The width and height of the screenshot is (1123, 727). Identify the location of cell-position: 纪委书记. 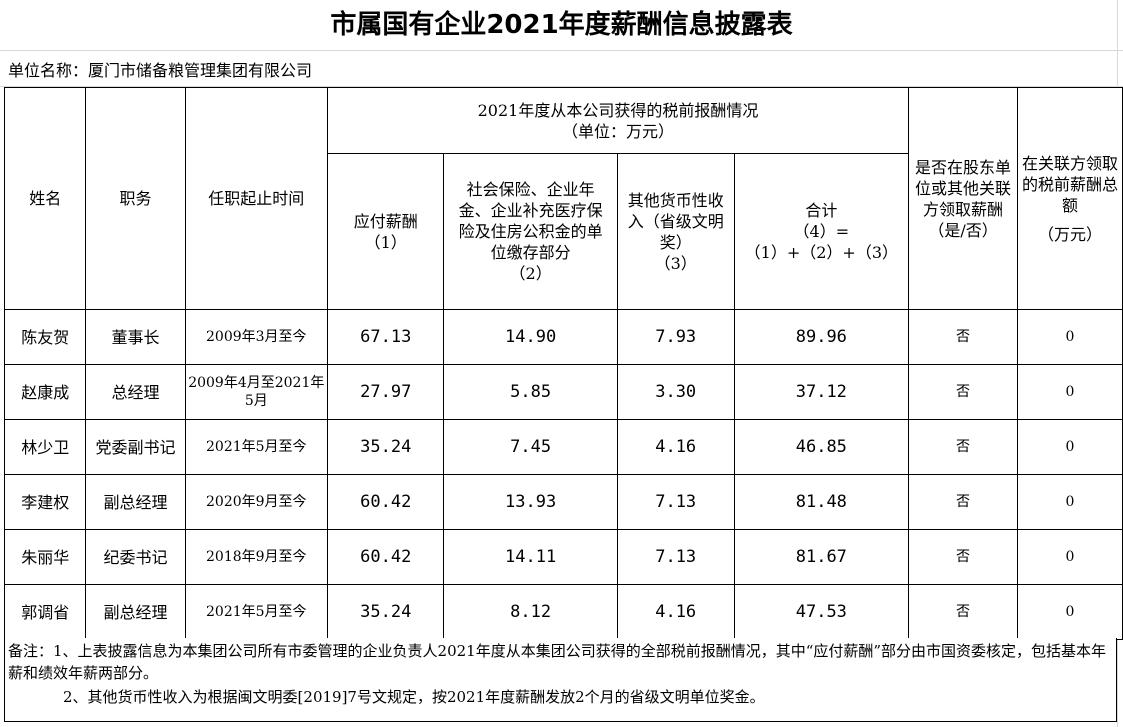
(135, 557).